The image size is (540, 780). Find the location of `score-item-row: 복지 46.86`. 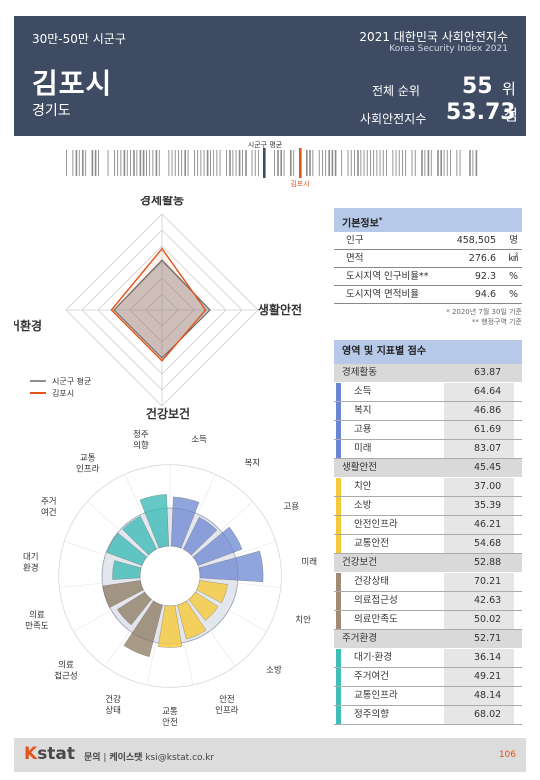

score-item-row: 복지 46.86 is located at coordinates (428, 411).